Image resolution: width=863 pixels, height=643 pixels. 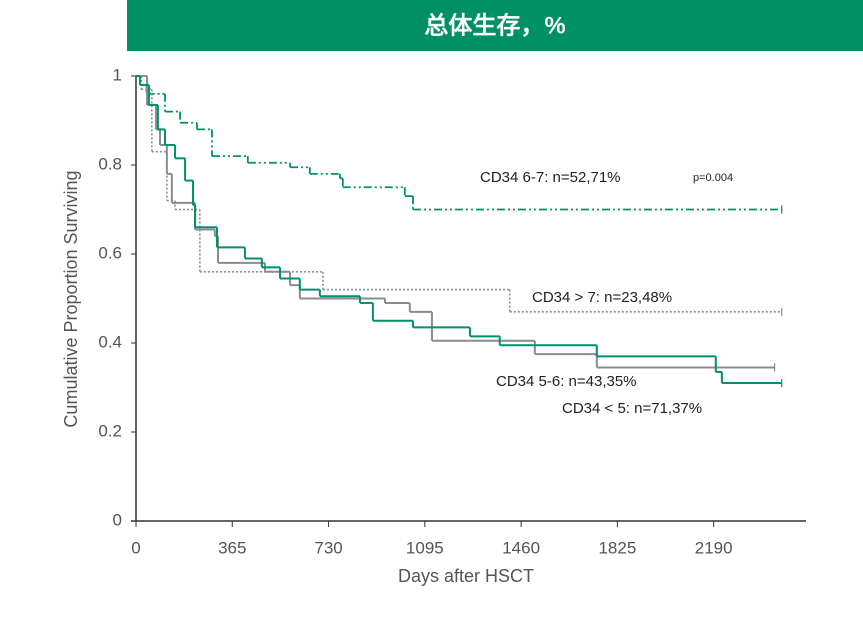 What do you see at coordinates (117, 74) in the screenshot?
I see `y-tick-label: 1` at bounding box center [117, 74].